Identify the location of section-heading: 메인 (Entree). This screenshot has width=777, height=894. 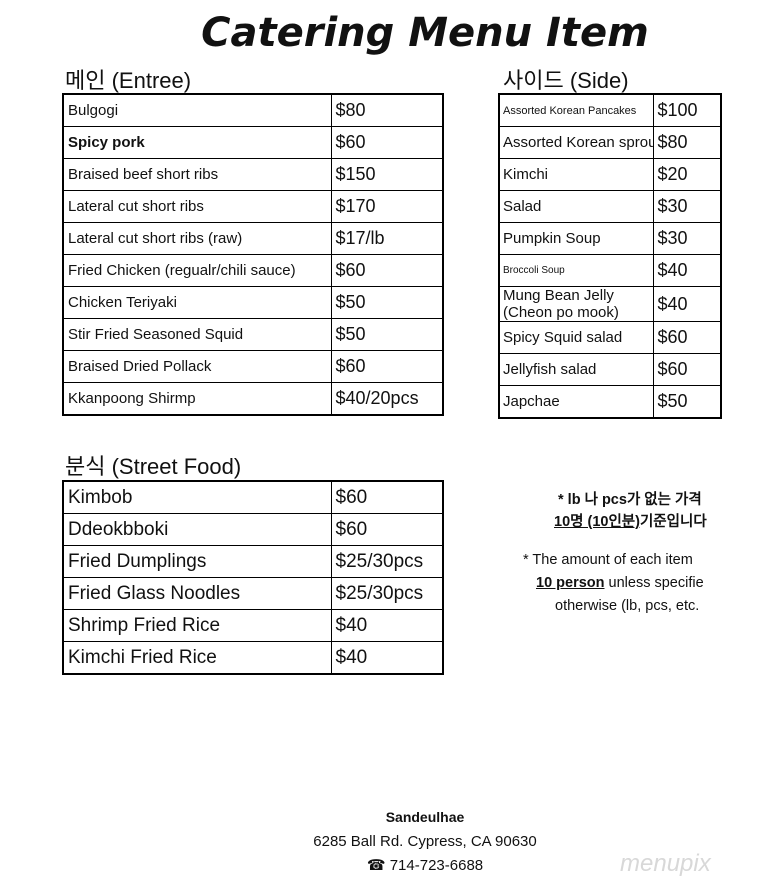
(128, 80).